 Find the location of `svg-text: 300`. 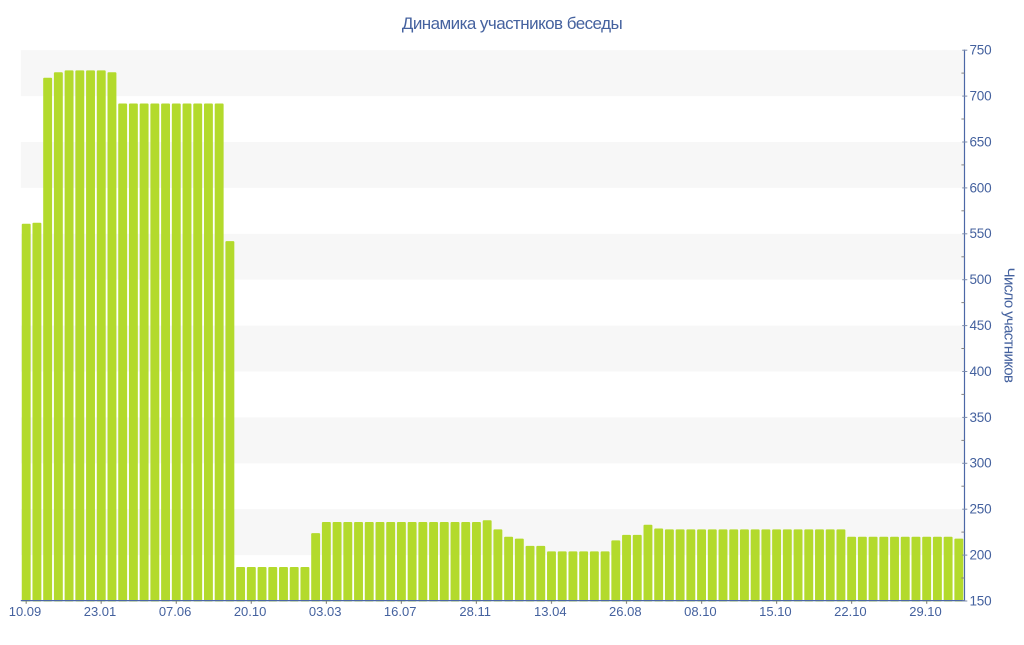

svg-text: 300 is located at coordinates (981, 463).